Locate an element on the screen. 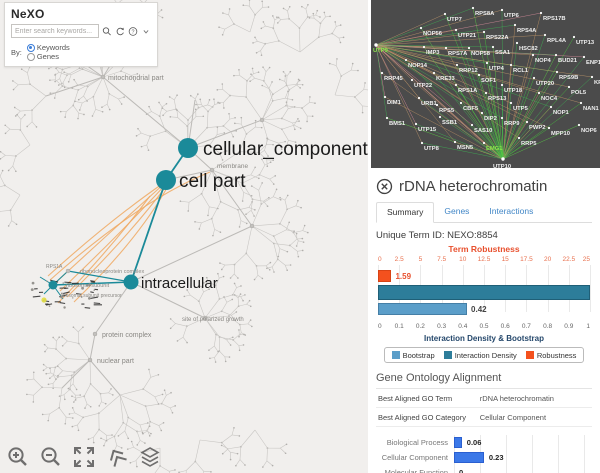  map-term-label: cellular_component is located at coordinates (285, 149).